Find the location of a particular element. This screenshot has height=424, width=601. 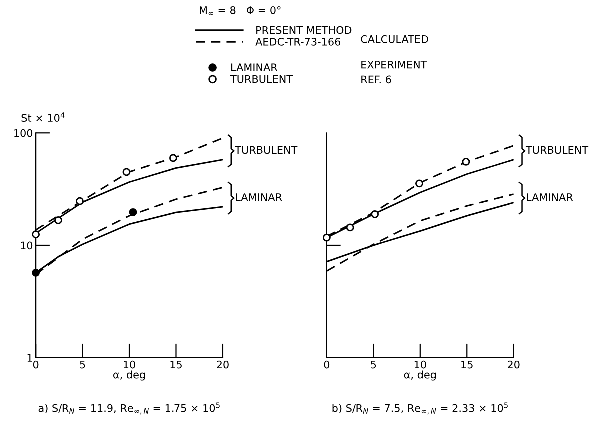

text: b) S/R$_{N}$ = 7.5, Re$_{∞,N}$ = 2.33 × 10$^{5}$ is located at coordinates (420, 408).